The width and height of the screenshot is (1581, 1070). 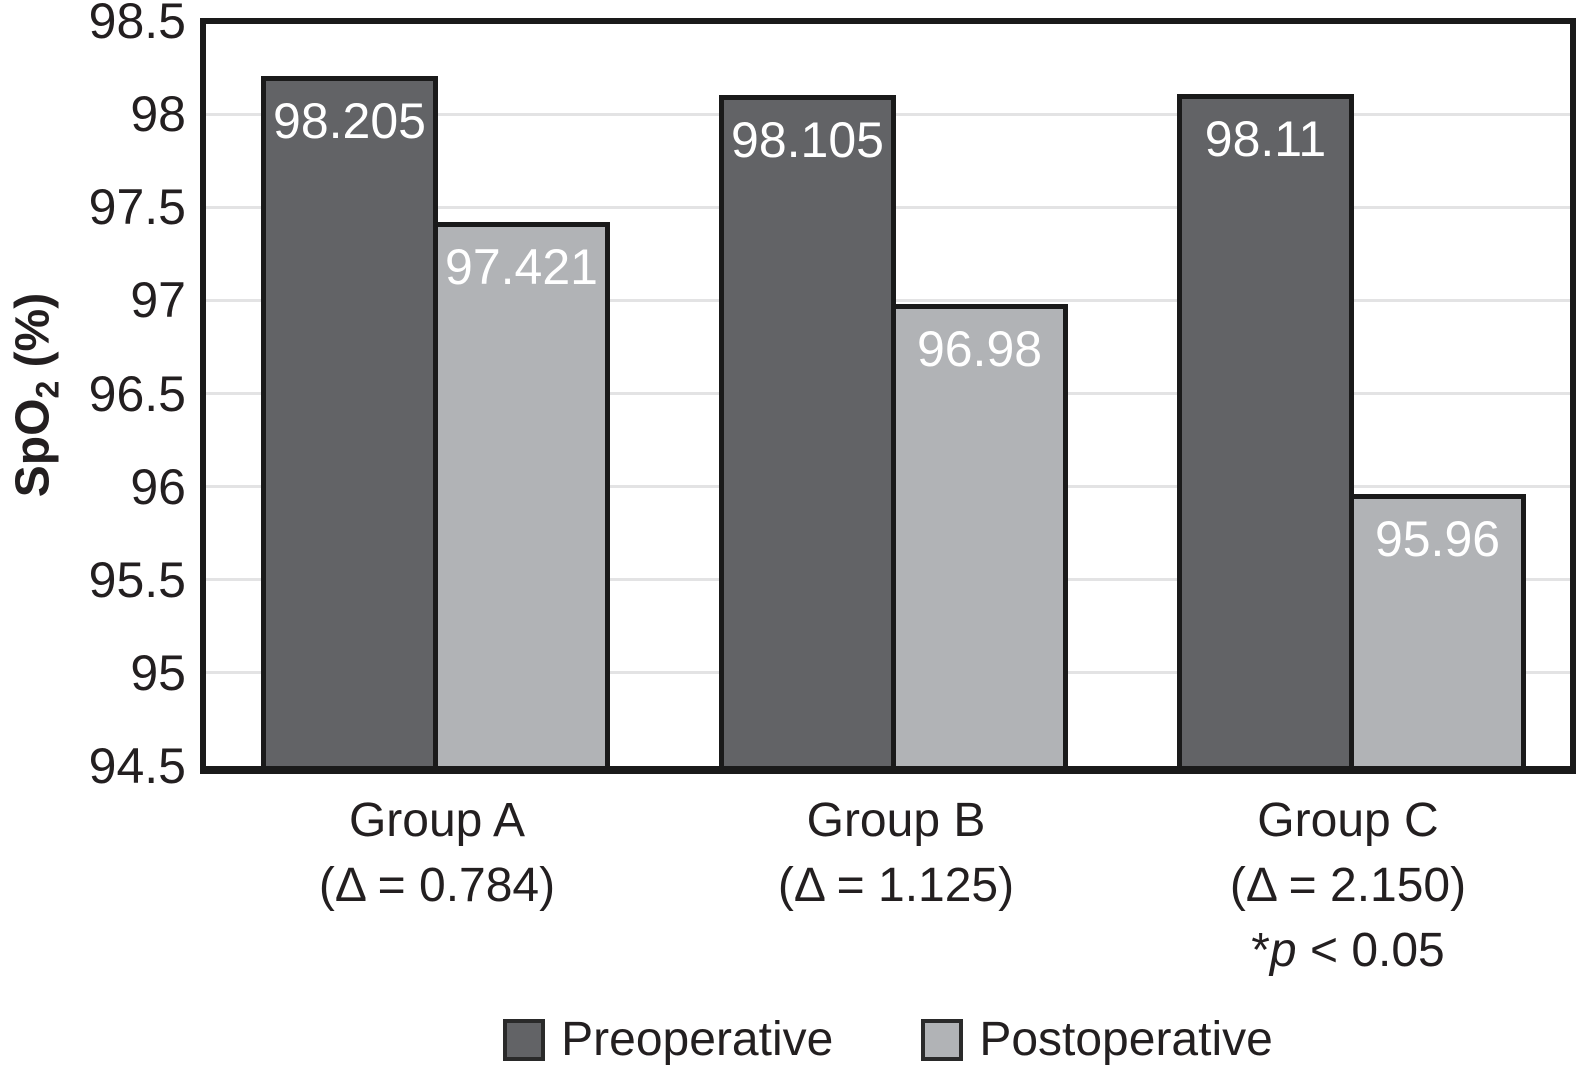 I want to click on legend-label-postoperative: Postoperative, so click(x=1126, y=1039).